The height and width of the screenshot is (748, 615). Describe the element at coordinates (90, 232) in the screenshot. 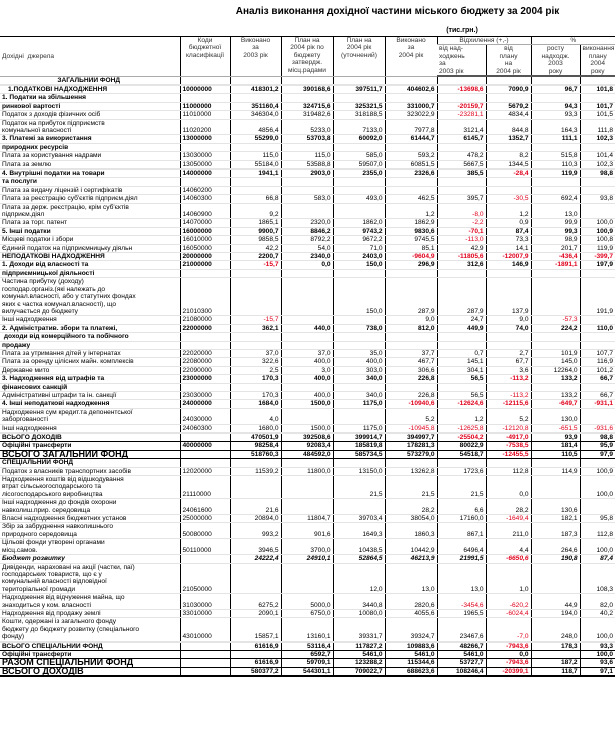

I see `row-label: 5. Інші податки` at that location.